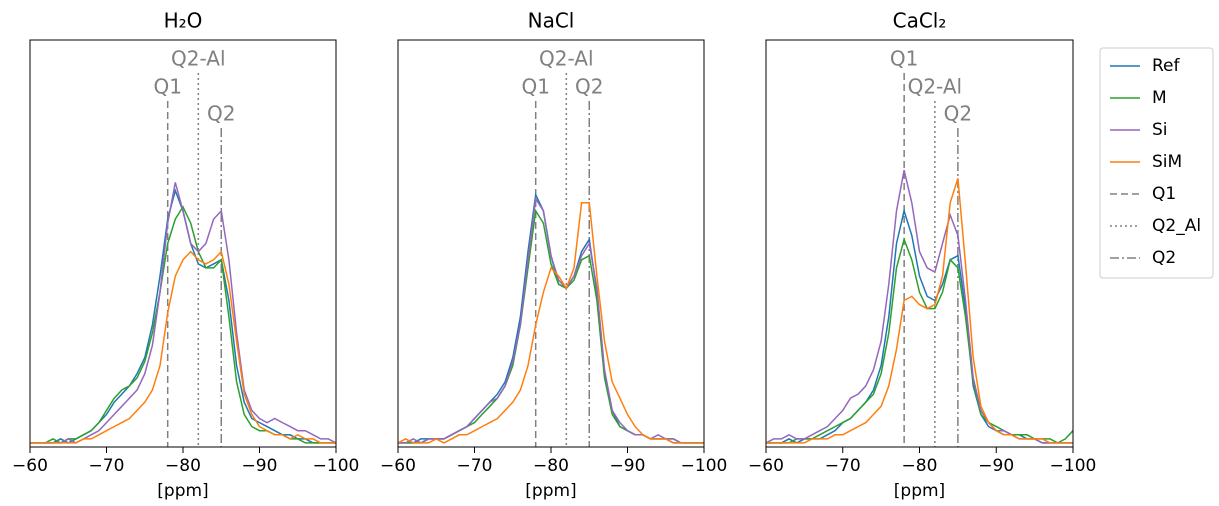  Describe the element at coordinates (1176, 226) in the screenshot. I see `legend-label: Q2_Al` at that location.